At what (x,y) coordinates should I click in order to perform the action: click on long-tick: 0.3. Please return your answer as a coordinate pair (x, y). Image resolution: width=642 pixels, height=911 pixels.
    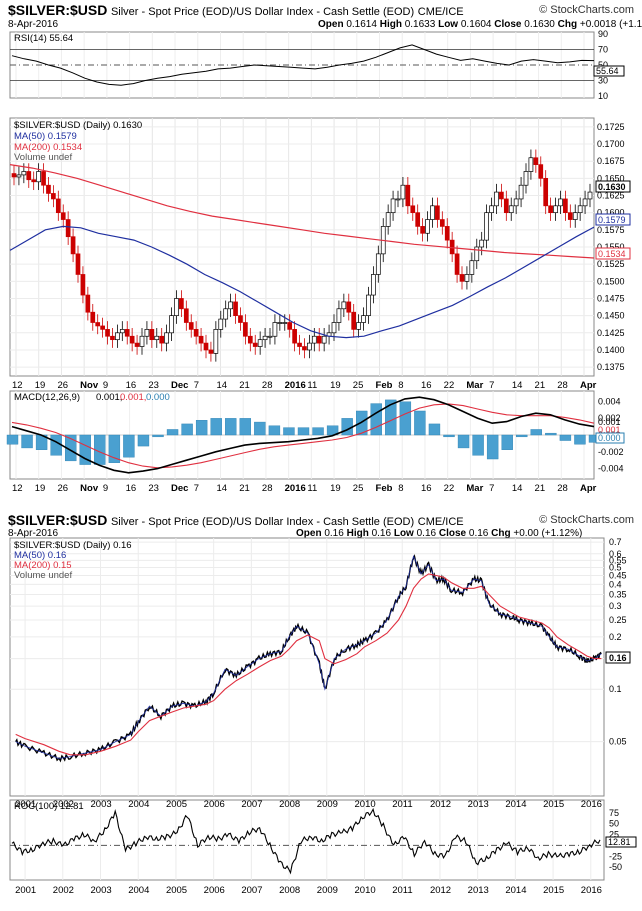
    Looking at the image, I should click on (615, 606).